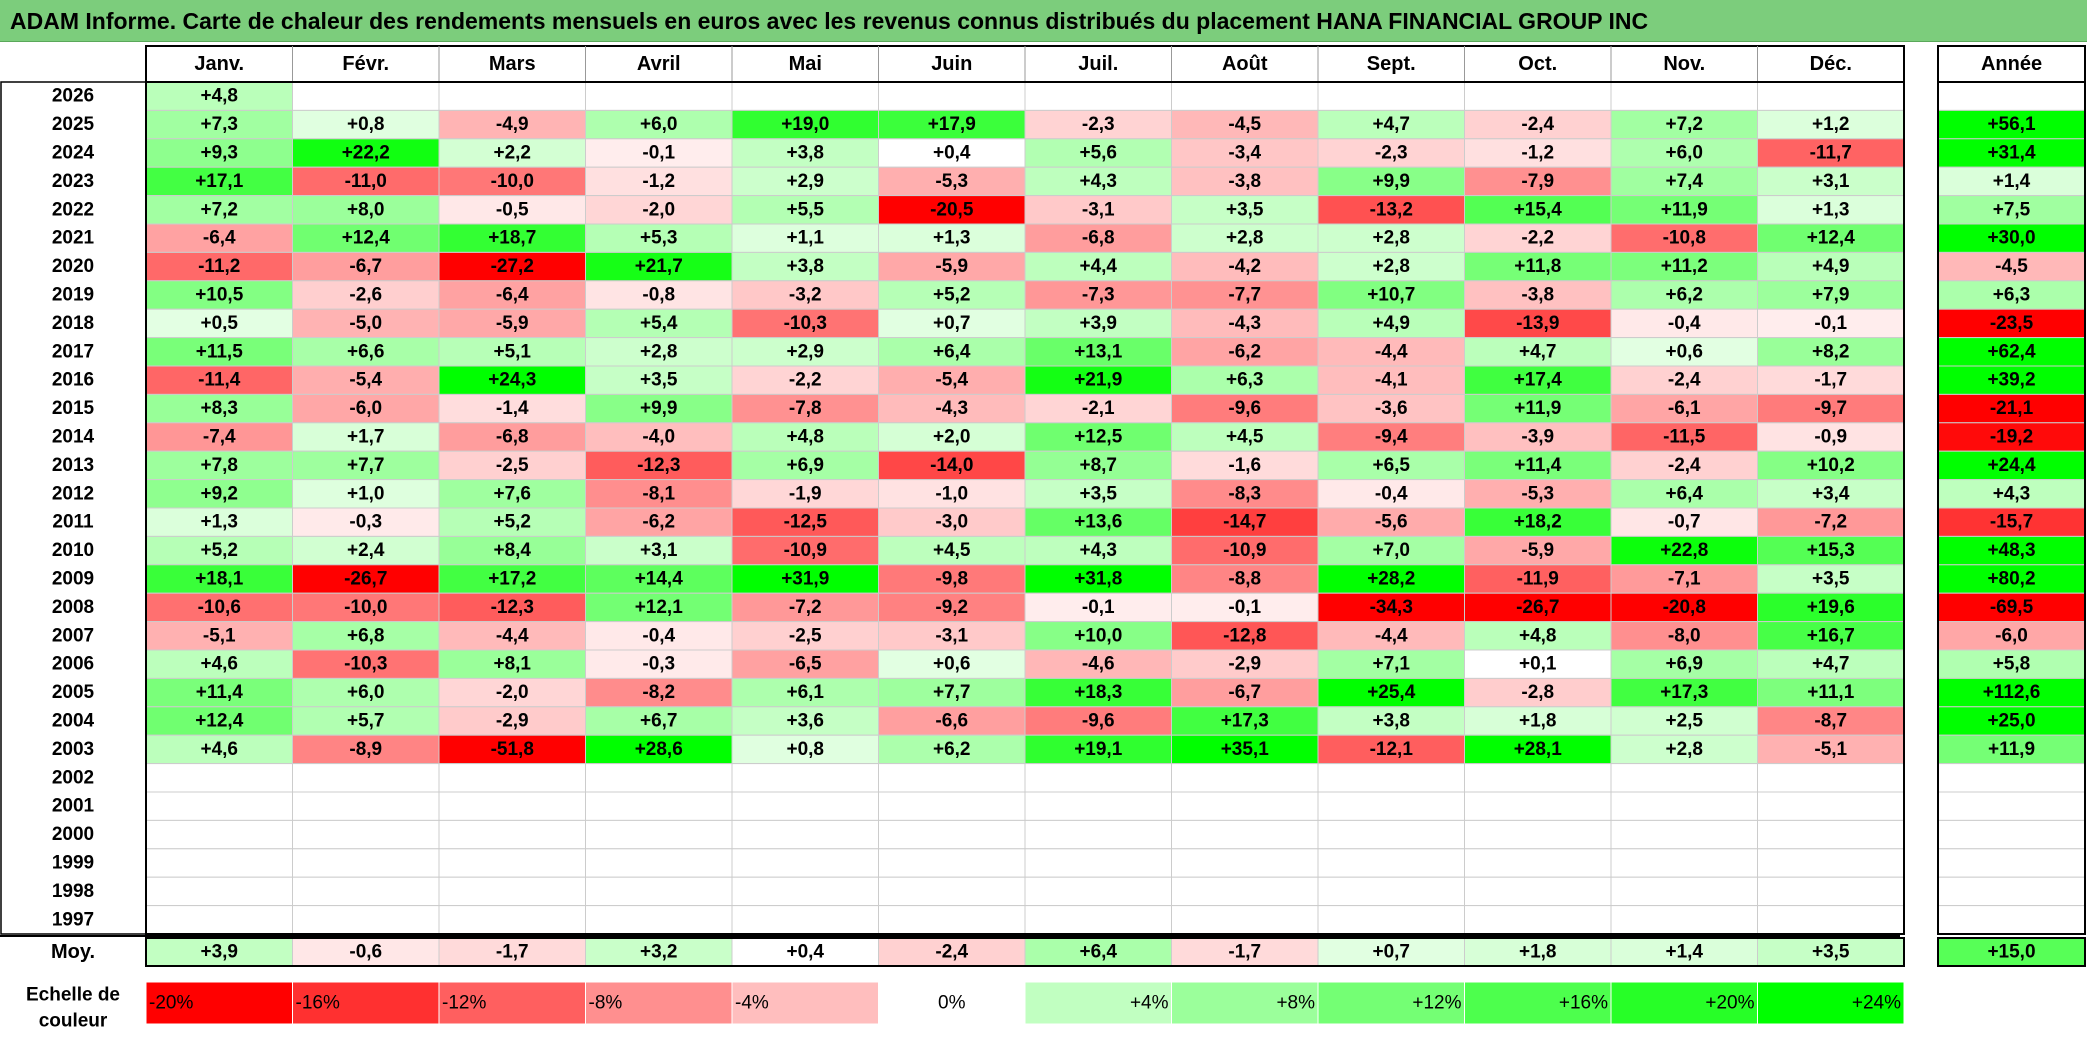 This screenshot has width=2087, height=1037. Describe the element at coordinates (1831, 607) in the screenshot. I see `cell-value: +19,6` at that location.